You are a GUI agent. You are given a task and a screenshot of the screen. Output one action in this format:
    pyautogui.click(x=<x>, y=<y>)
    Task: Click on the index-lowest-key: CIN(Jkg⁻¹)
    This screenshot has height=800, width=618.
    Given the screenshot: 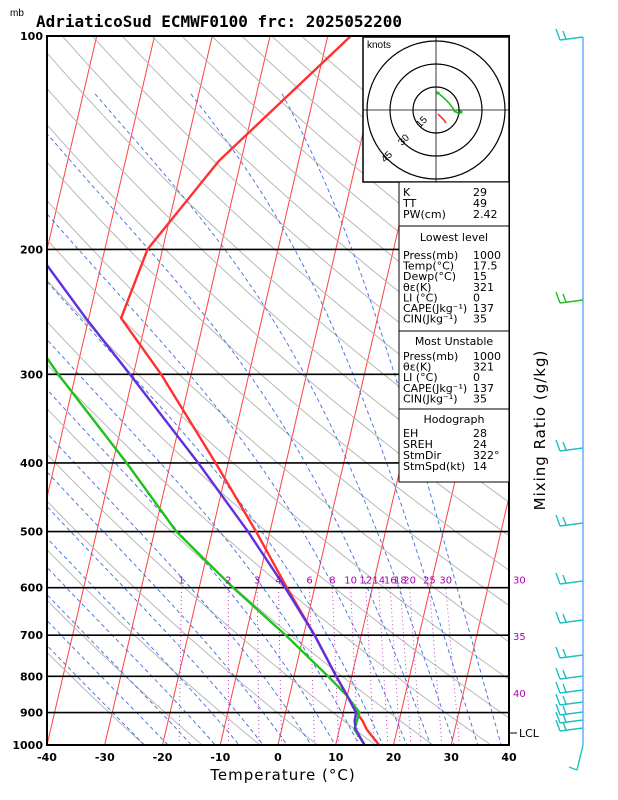 What is the action you would take?
    pyautogui.click(x=430, y=319)
    